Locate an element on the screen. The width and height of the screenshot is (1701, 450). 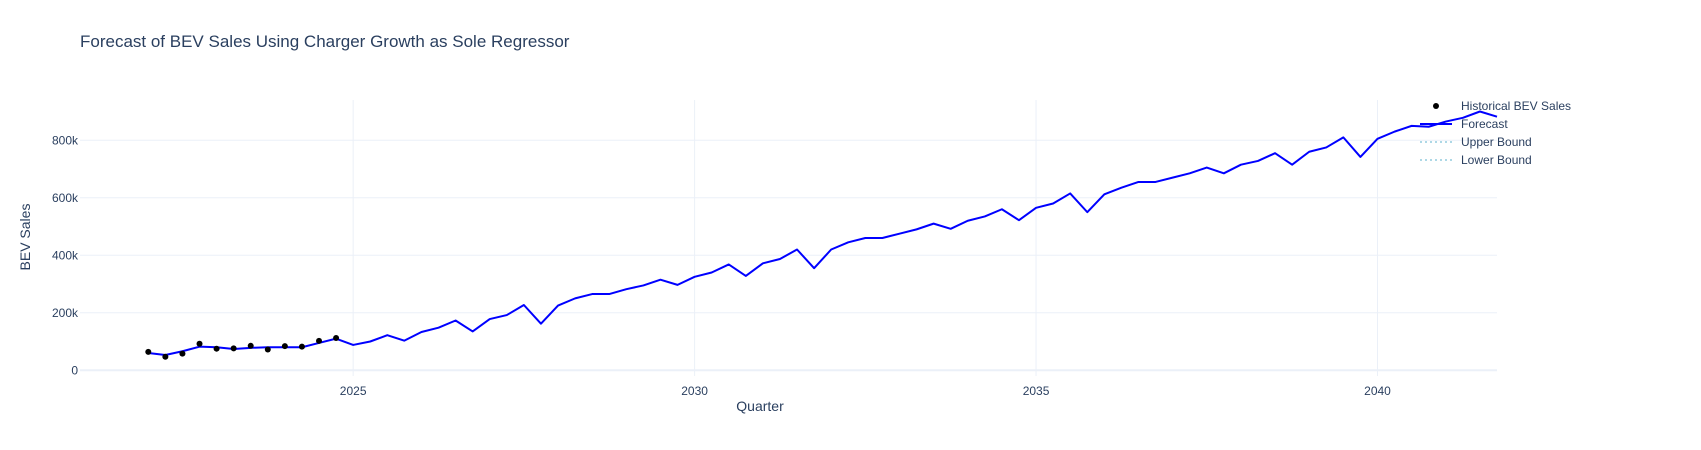
legend-label: Historical BEV Sales is located at coordinates (1516, 106).